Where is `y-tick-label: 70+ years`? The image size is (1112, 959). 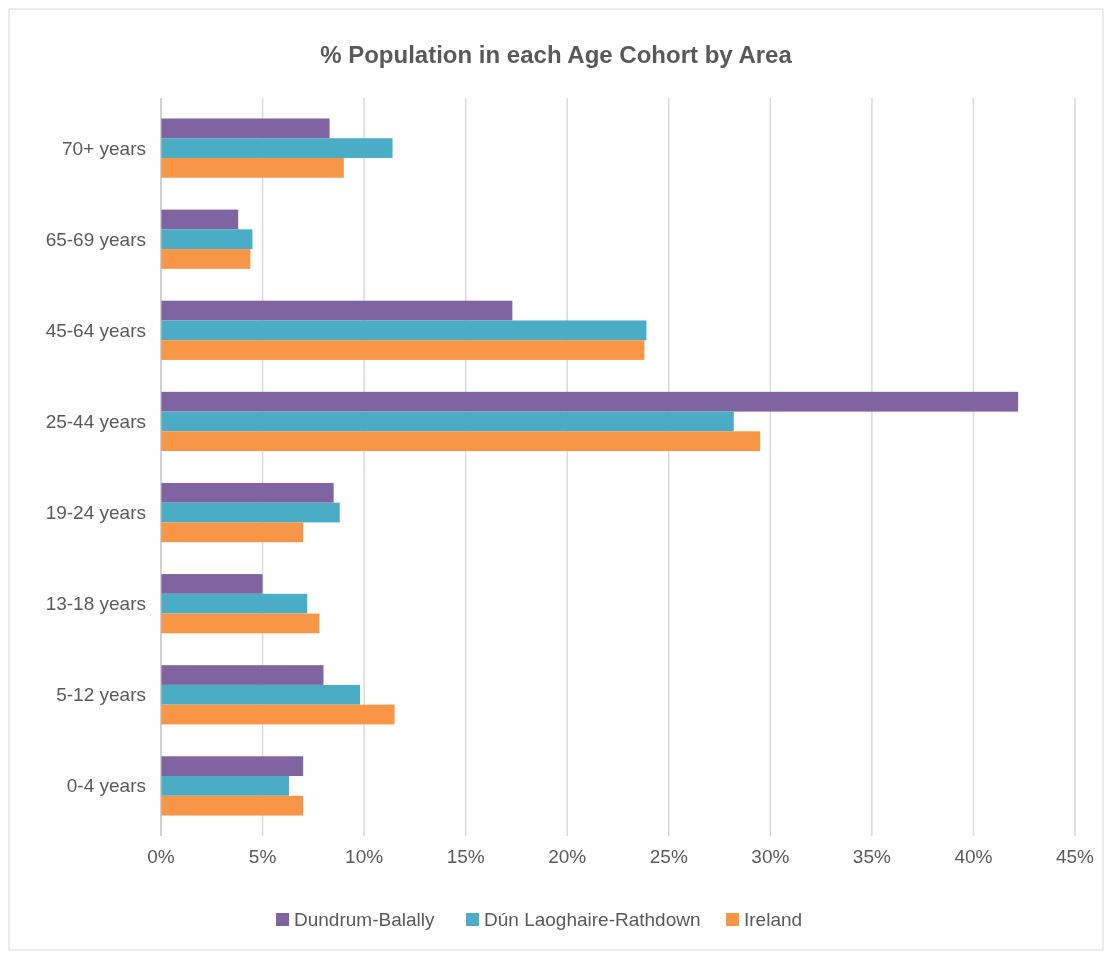 y-tick-label: 70+ years is located at coordinates (104, 148).